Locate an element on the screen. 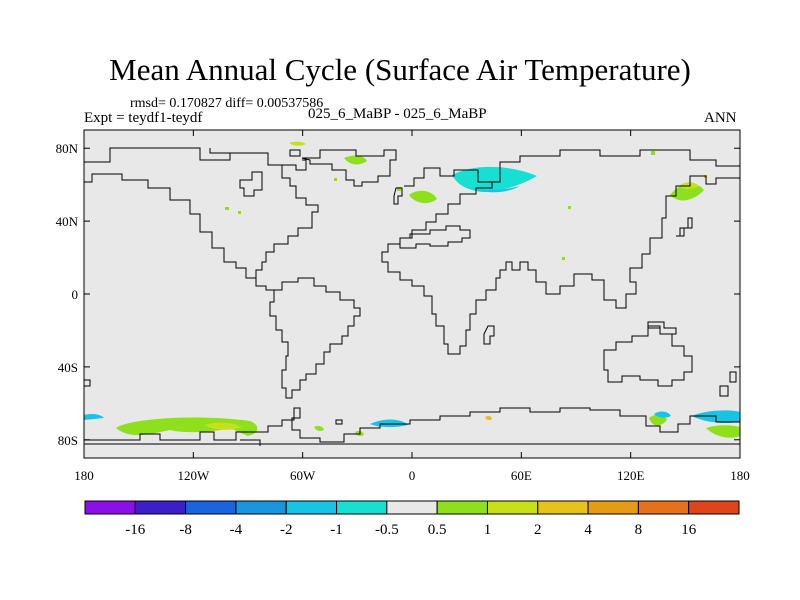 The width and height of the screenshot is (800, 600). colorbar-label: -2 is located at coordinates (286, 530).